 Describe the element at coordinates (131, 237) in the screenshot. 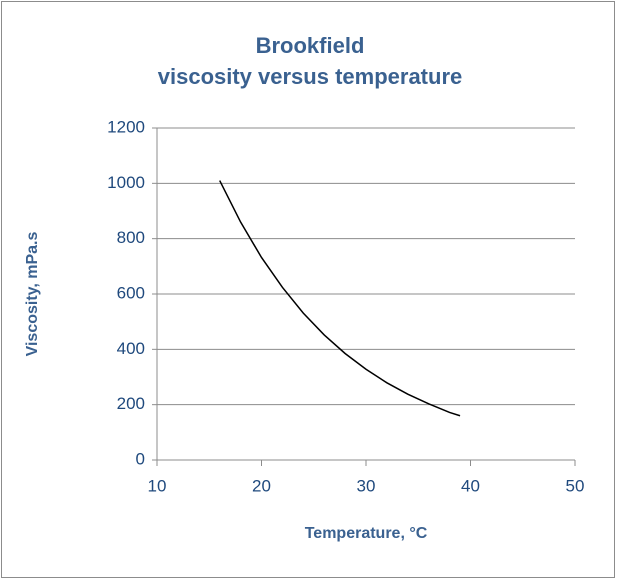

I see `y-tick-label: 800` at that location.